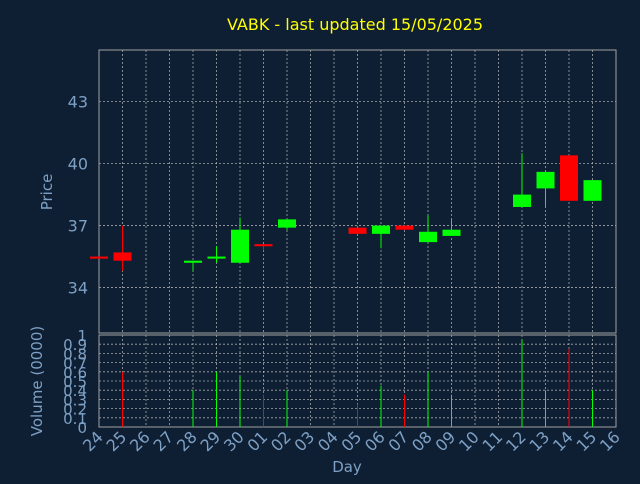 The width and height of the screenshot is (640, 484). I want to click on x-tick-label: 16, so click(610, 441).